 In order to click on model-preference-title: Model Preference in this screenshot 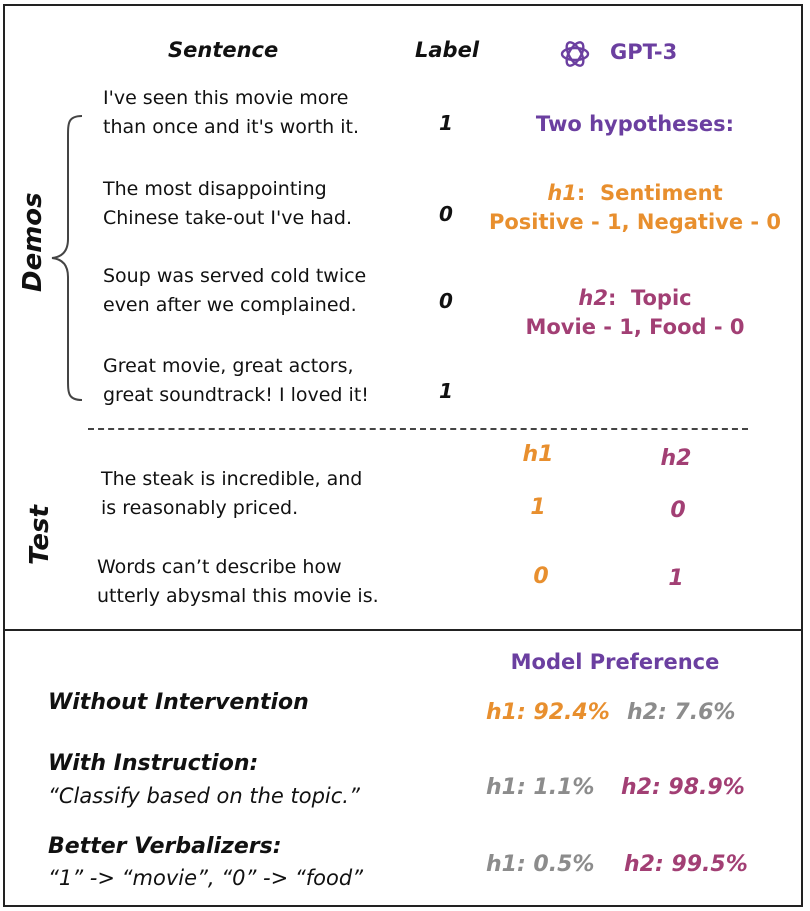, I will do `click(615, 662)`.